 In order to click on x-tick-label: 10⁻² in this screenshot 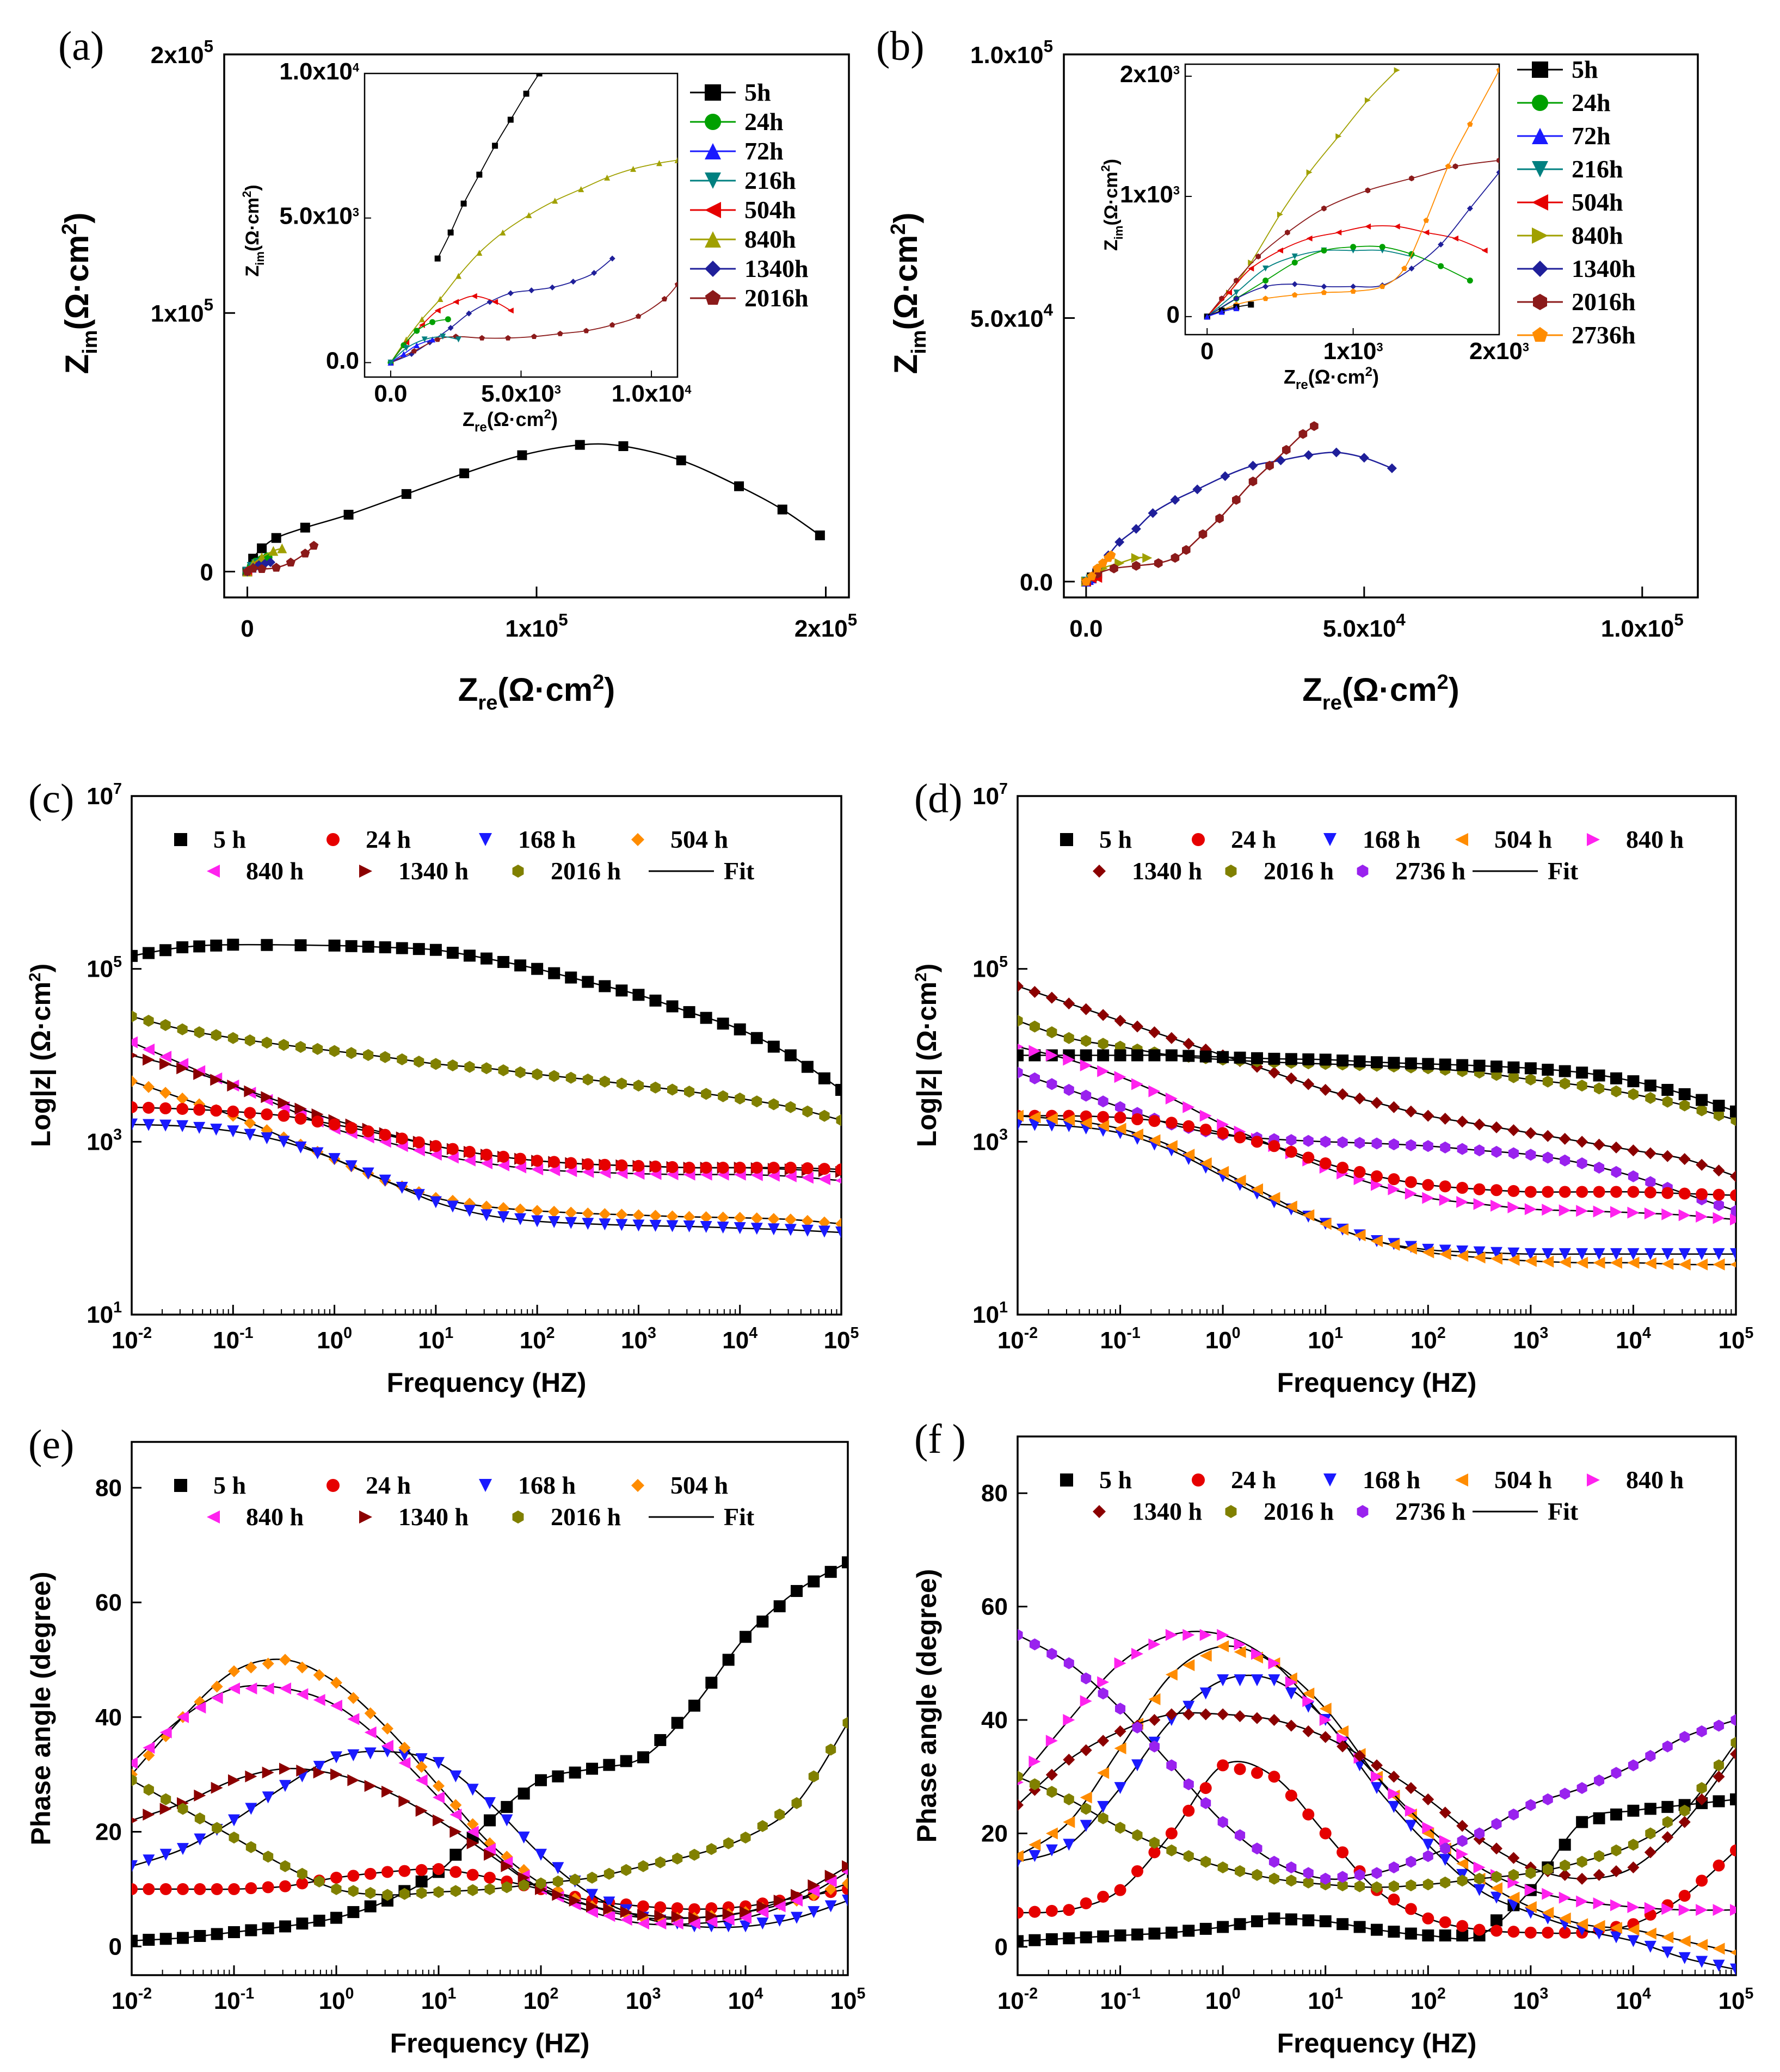, I will do `click(132, 1339)`.